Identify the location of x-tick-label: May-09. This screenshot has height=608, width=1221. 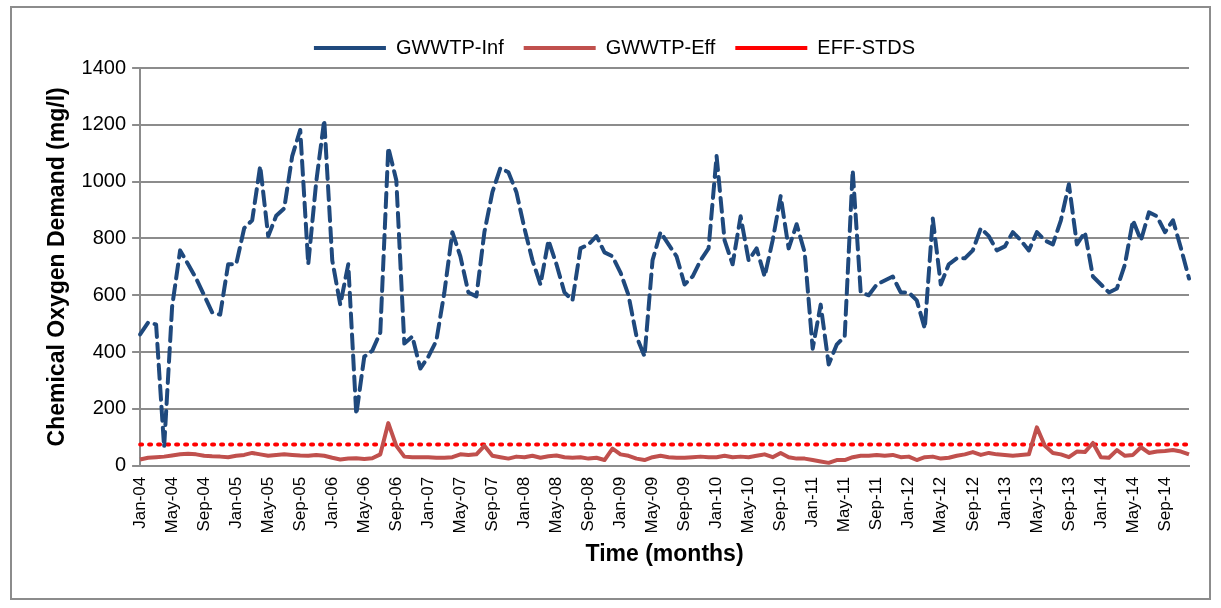
(652, 505).